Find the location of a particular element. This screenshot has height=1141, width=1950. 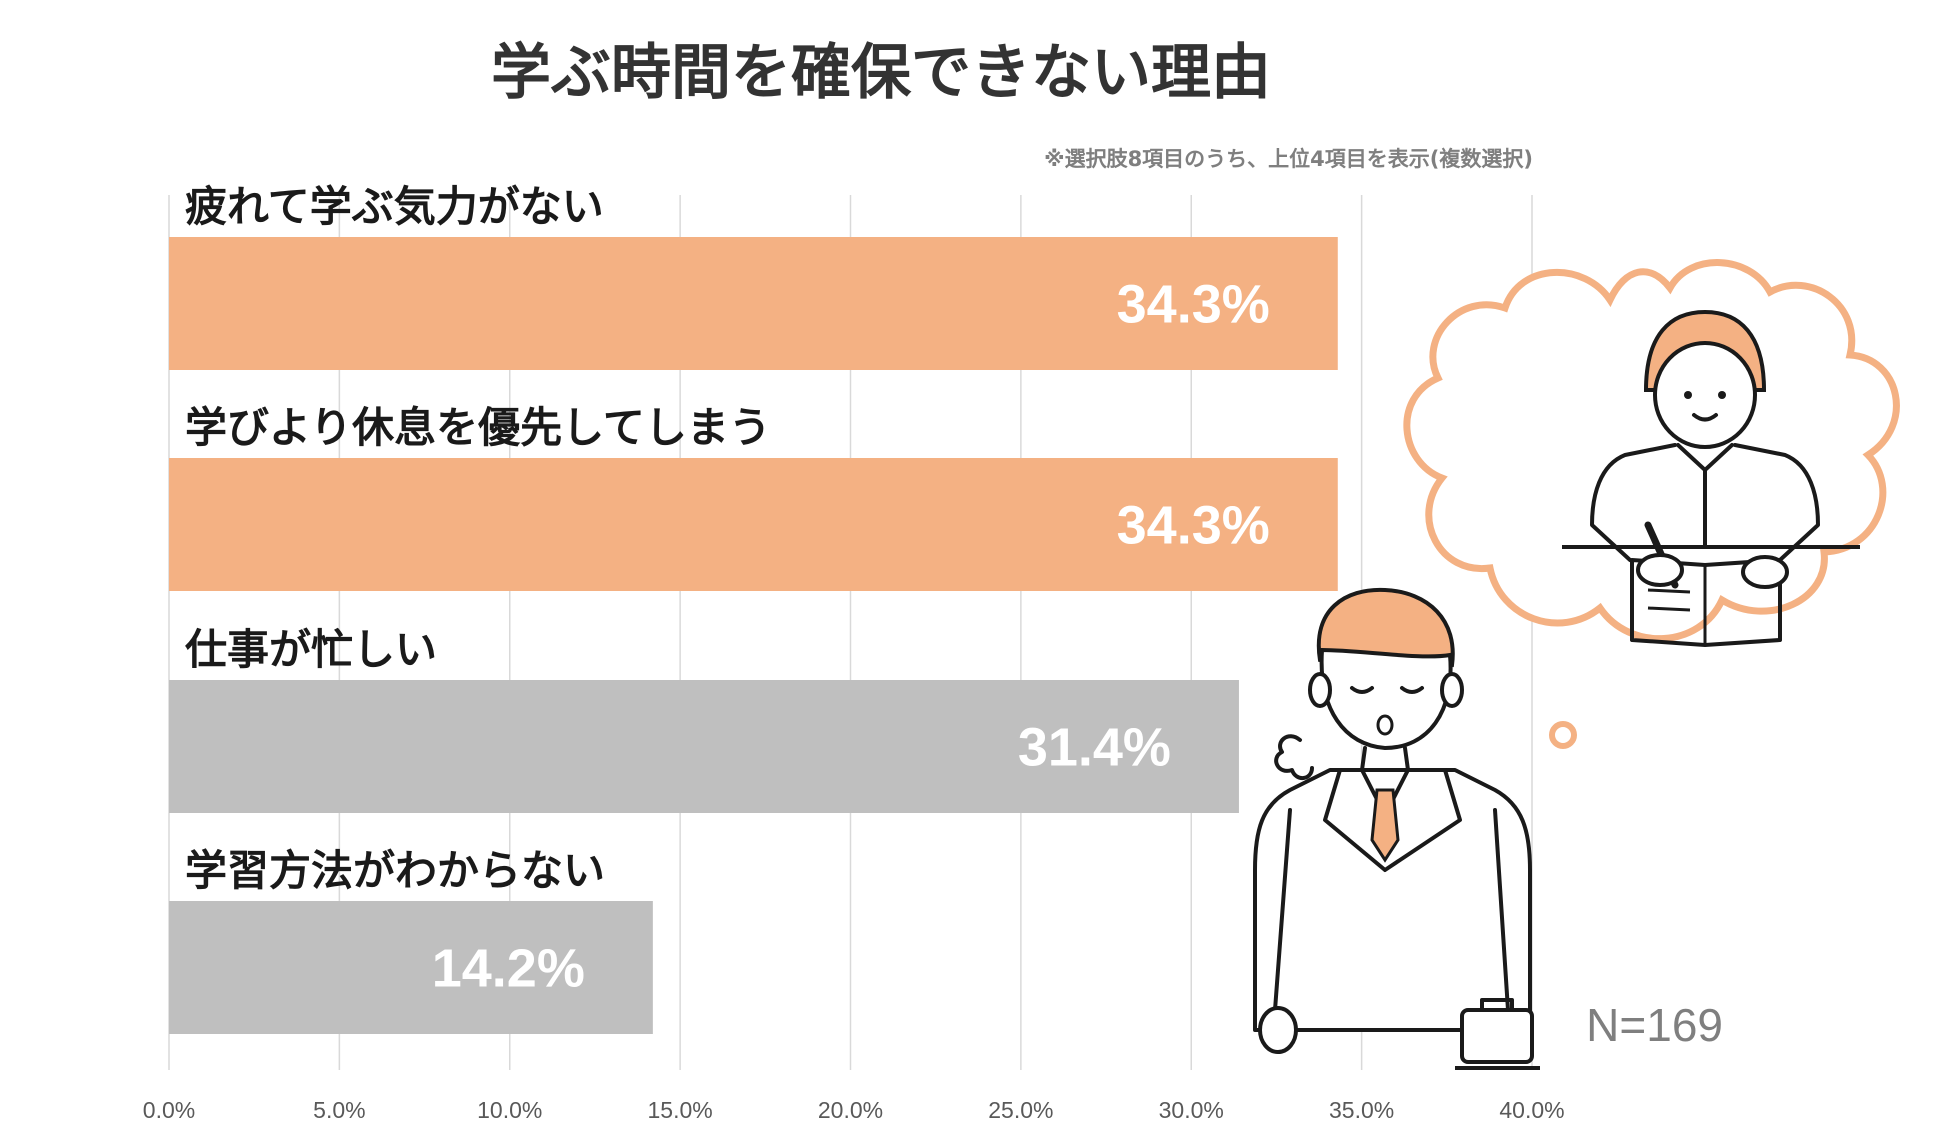

studying-person-icon is located at coordinates (1711, 478).